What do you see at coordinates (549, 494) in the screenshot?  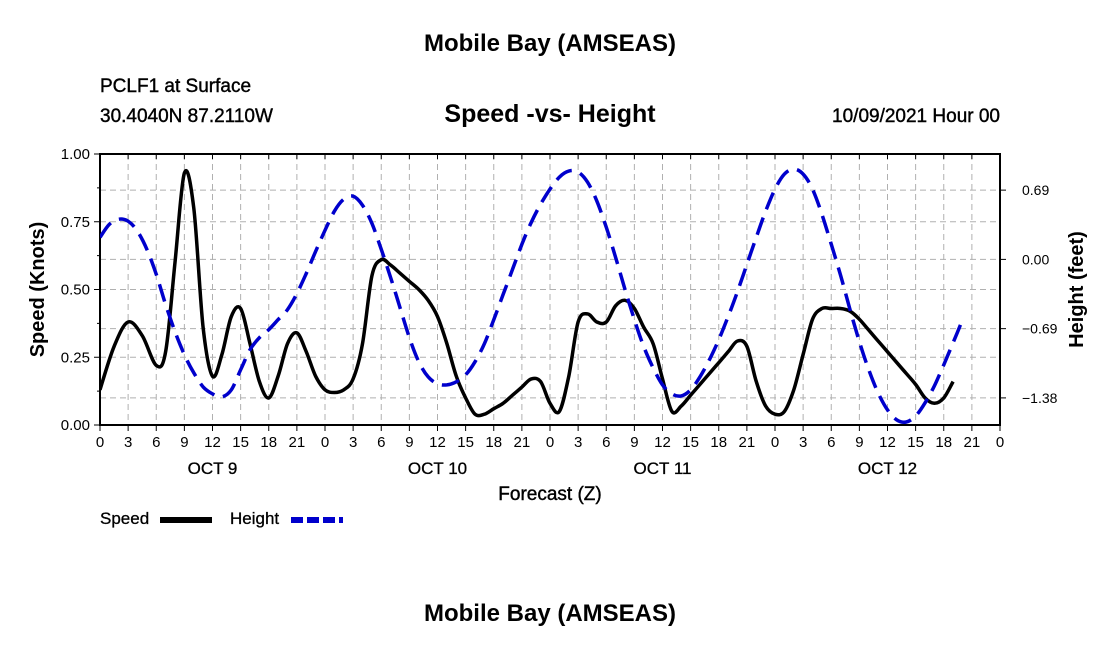 I see `x-axis-title: Forecast (Z)` at bounding box center [549, 494].